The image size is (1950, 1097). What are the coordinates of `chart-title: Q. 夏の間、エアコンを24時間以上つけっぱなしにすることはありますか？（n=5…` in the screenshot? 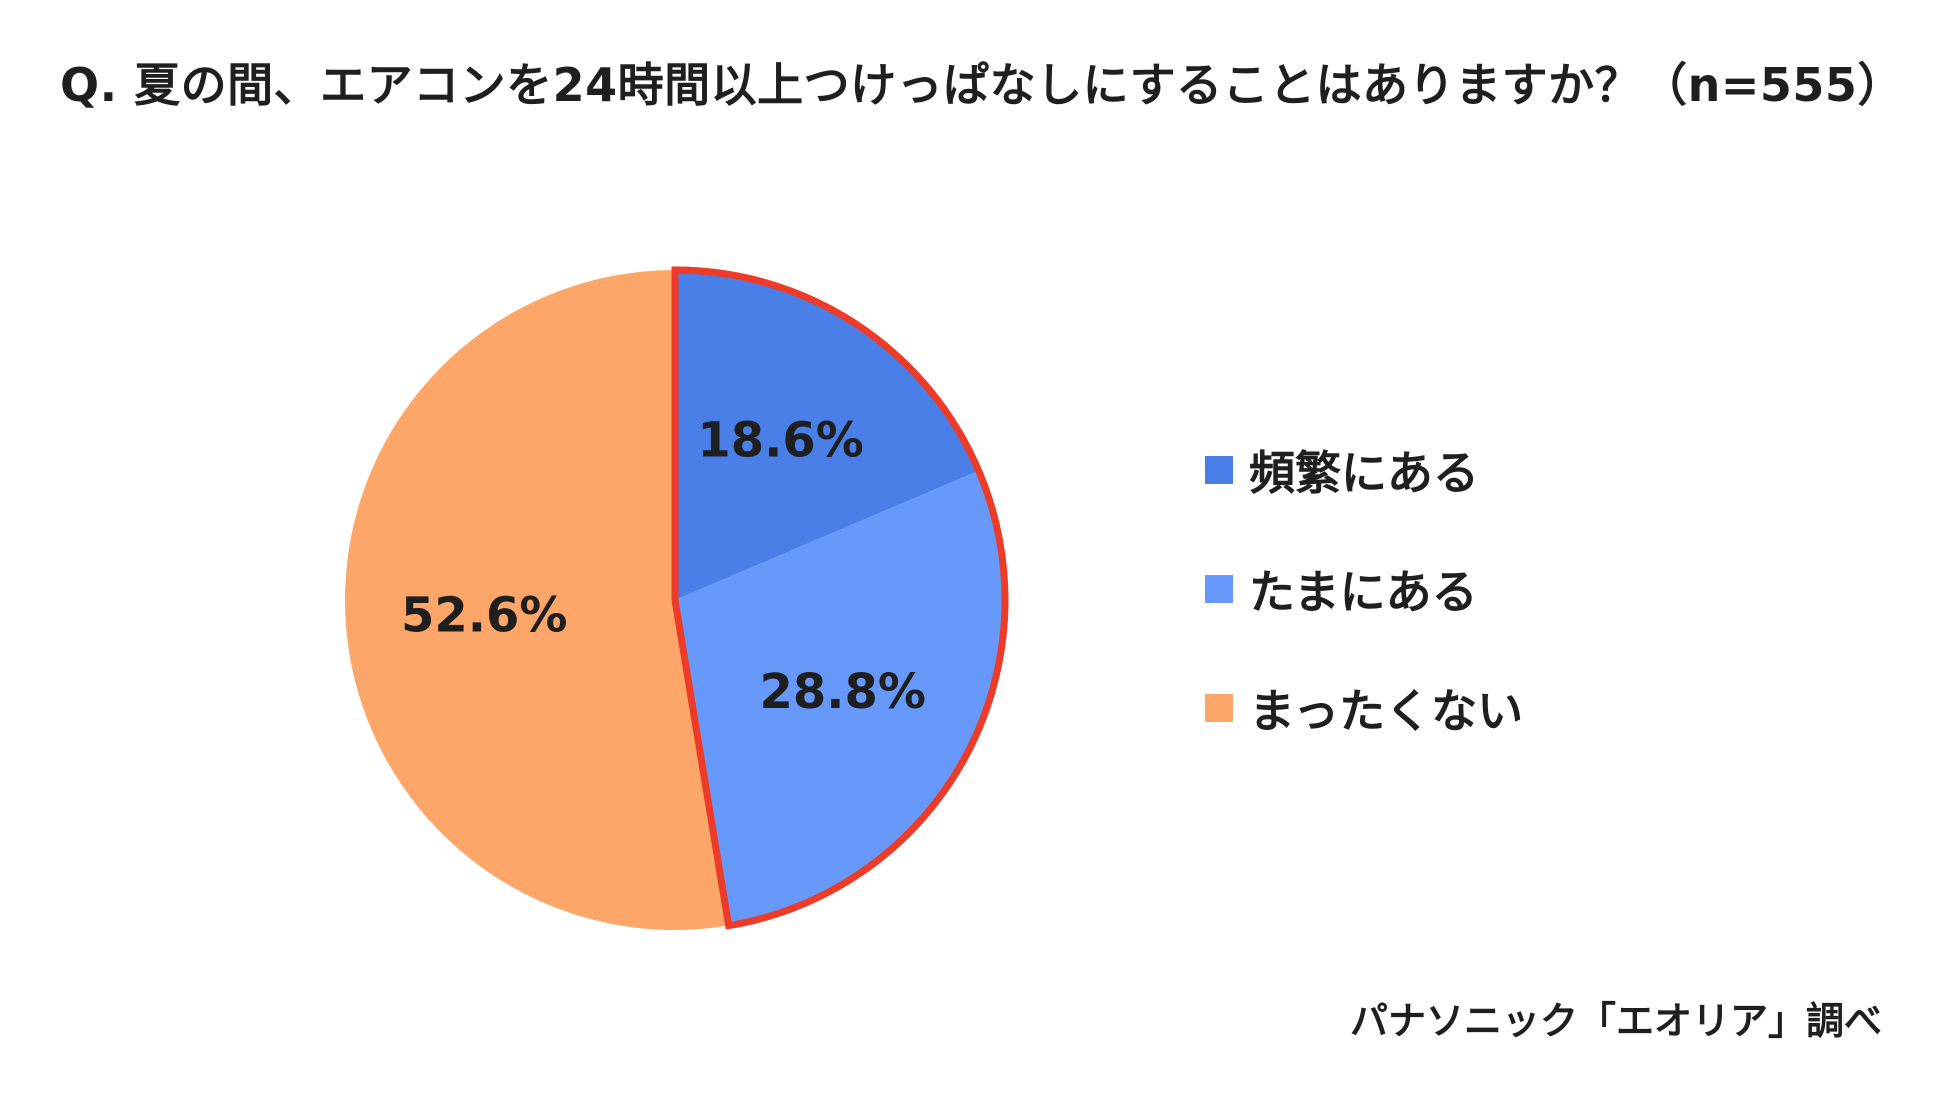 It's located at (982, 85).